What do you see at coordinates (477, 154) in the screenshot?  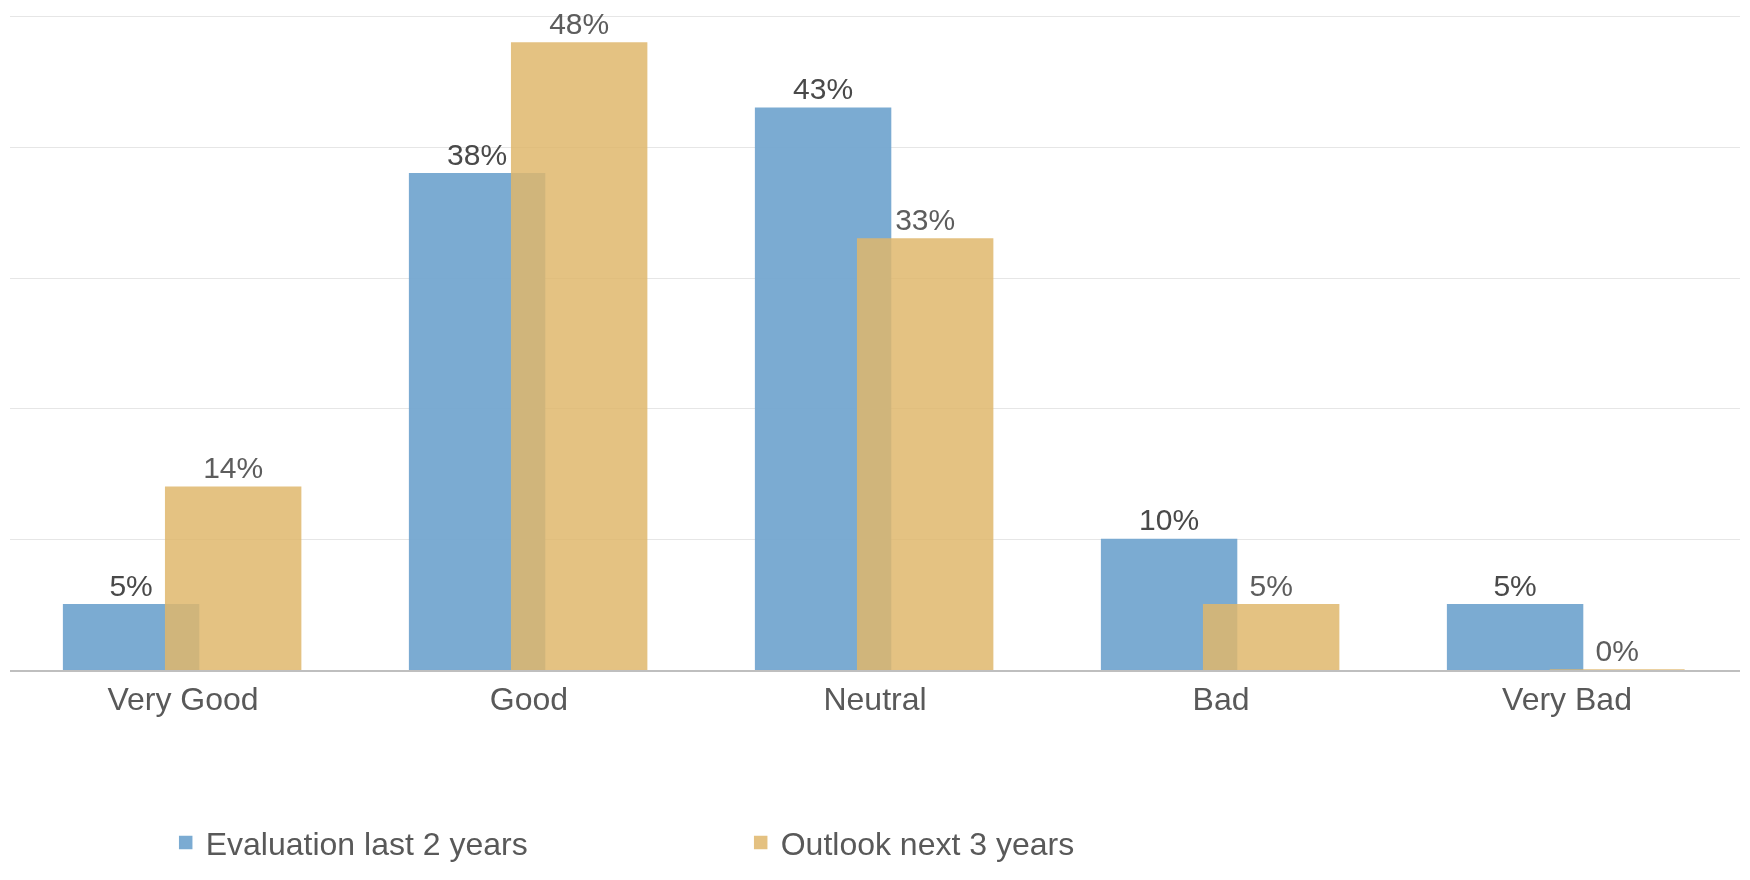 I see `data-label: 38%` at bounding box center [477, 154].